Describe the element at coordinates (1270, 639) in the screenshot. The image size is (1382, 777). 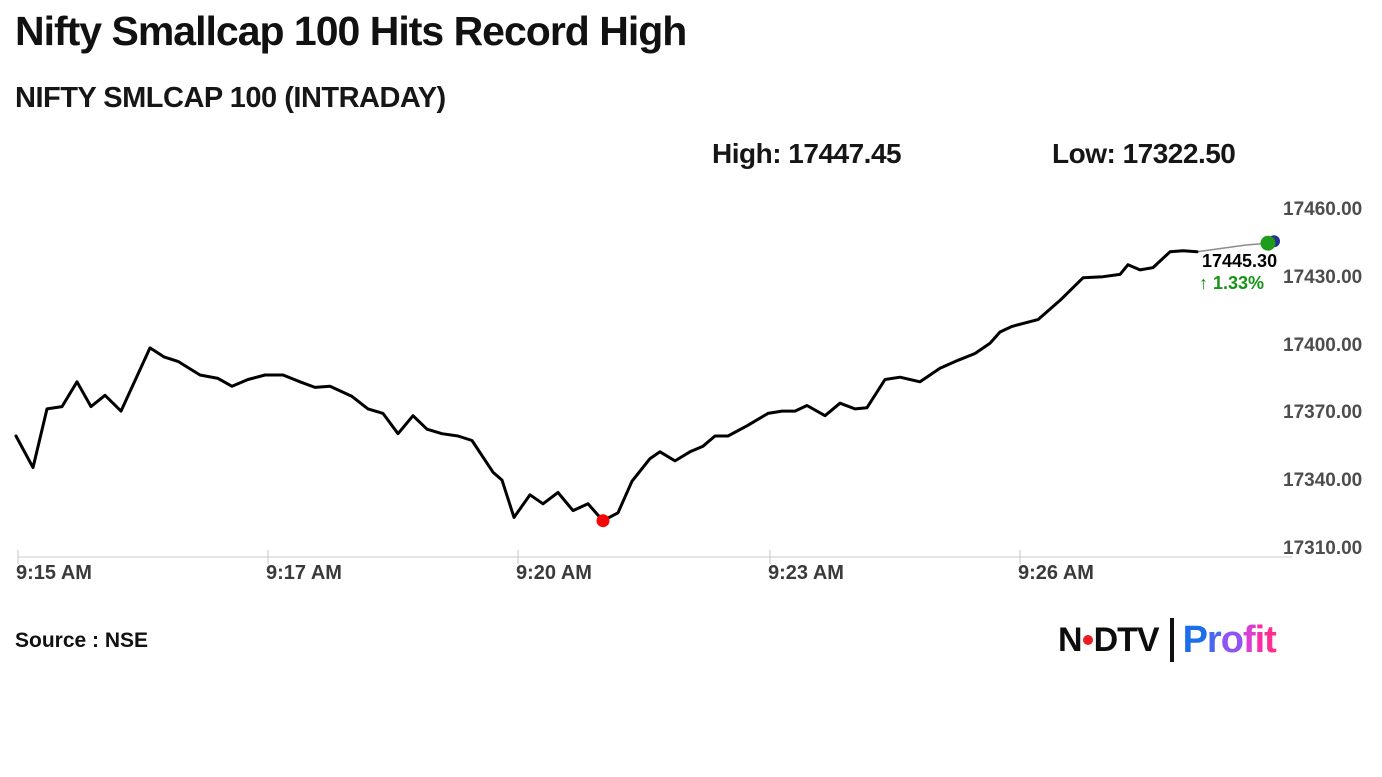
I see `profit-letter: t` at that location.